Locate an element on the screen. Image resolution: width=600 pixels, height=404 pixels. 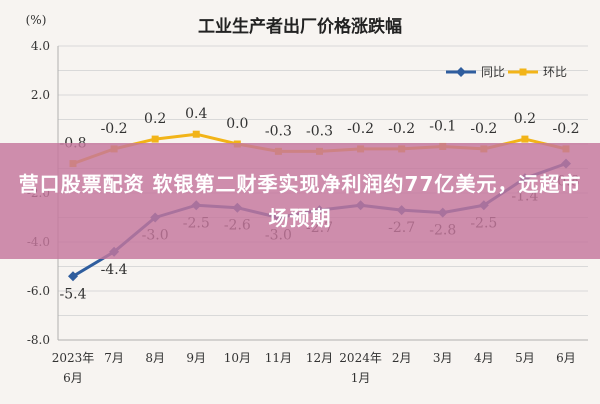
y-tick-label: 4.0 is located at coordinates (40, 46).